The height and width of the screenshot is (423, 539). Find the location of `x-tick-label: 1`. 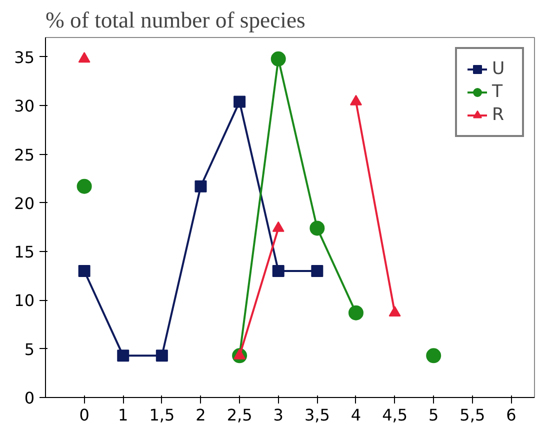

x-tick-label: 1 is located at coordinates (123, 414).